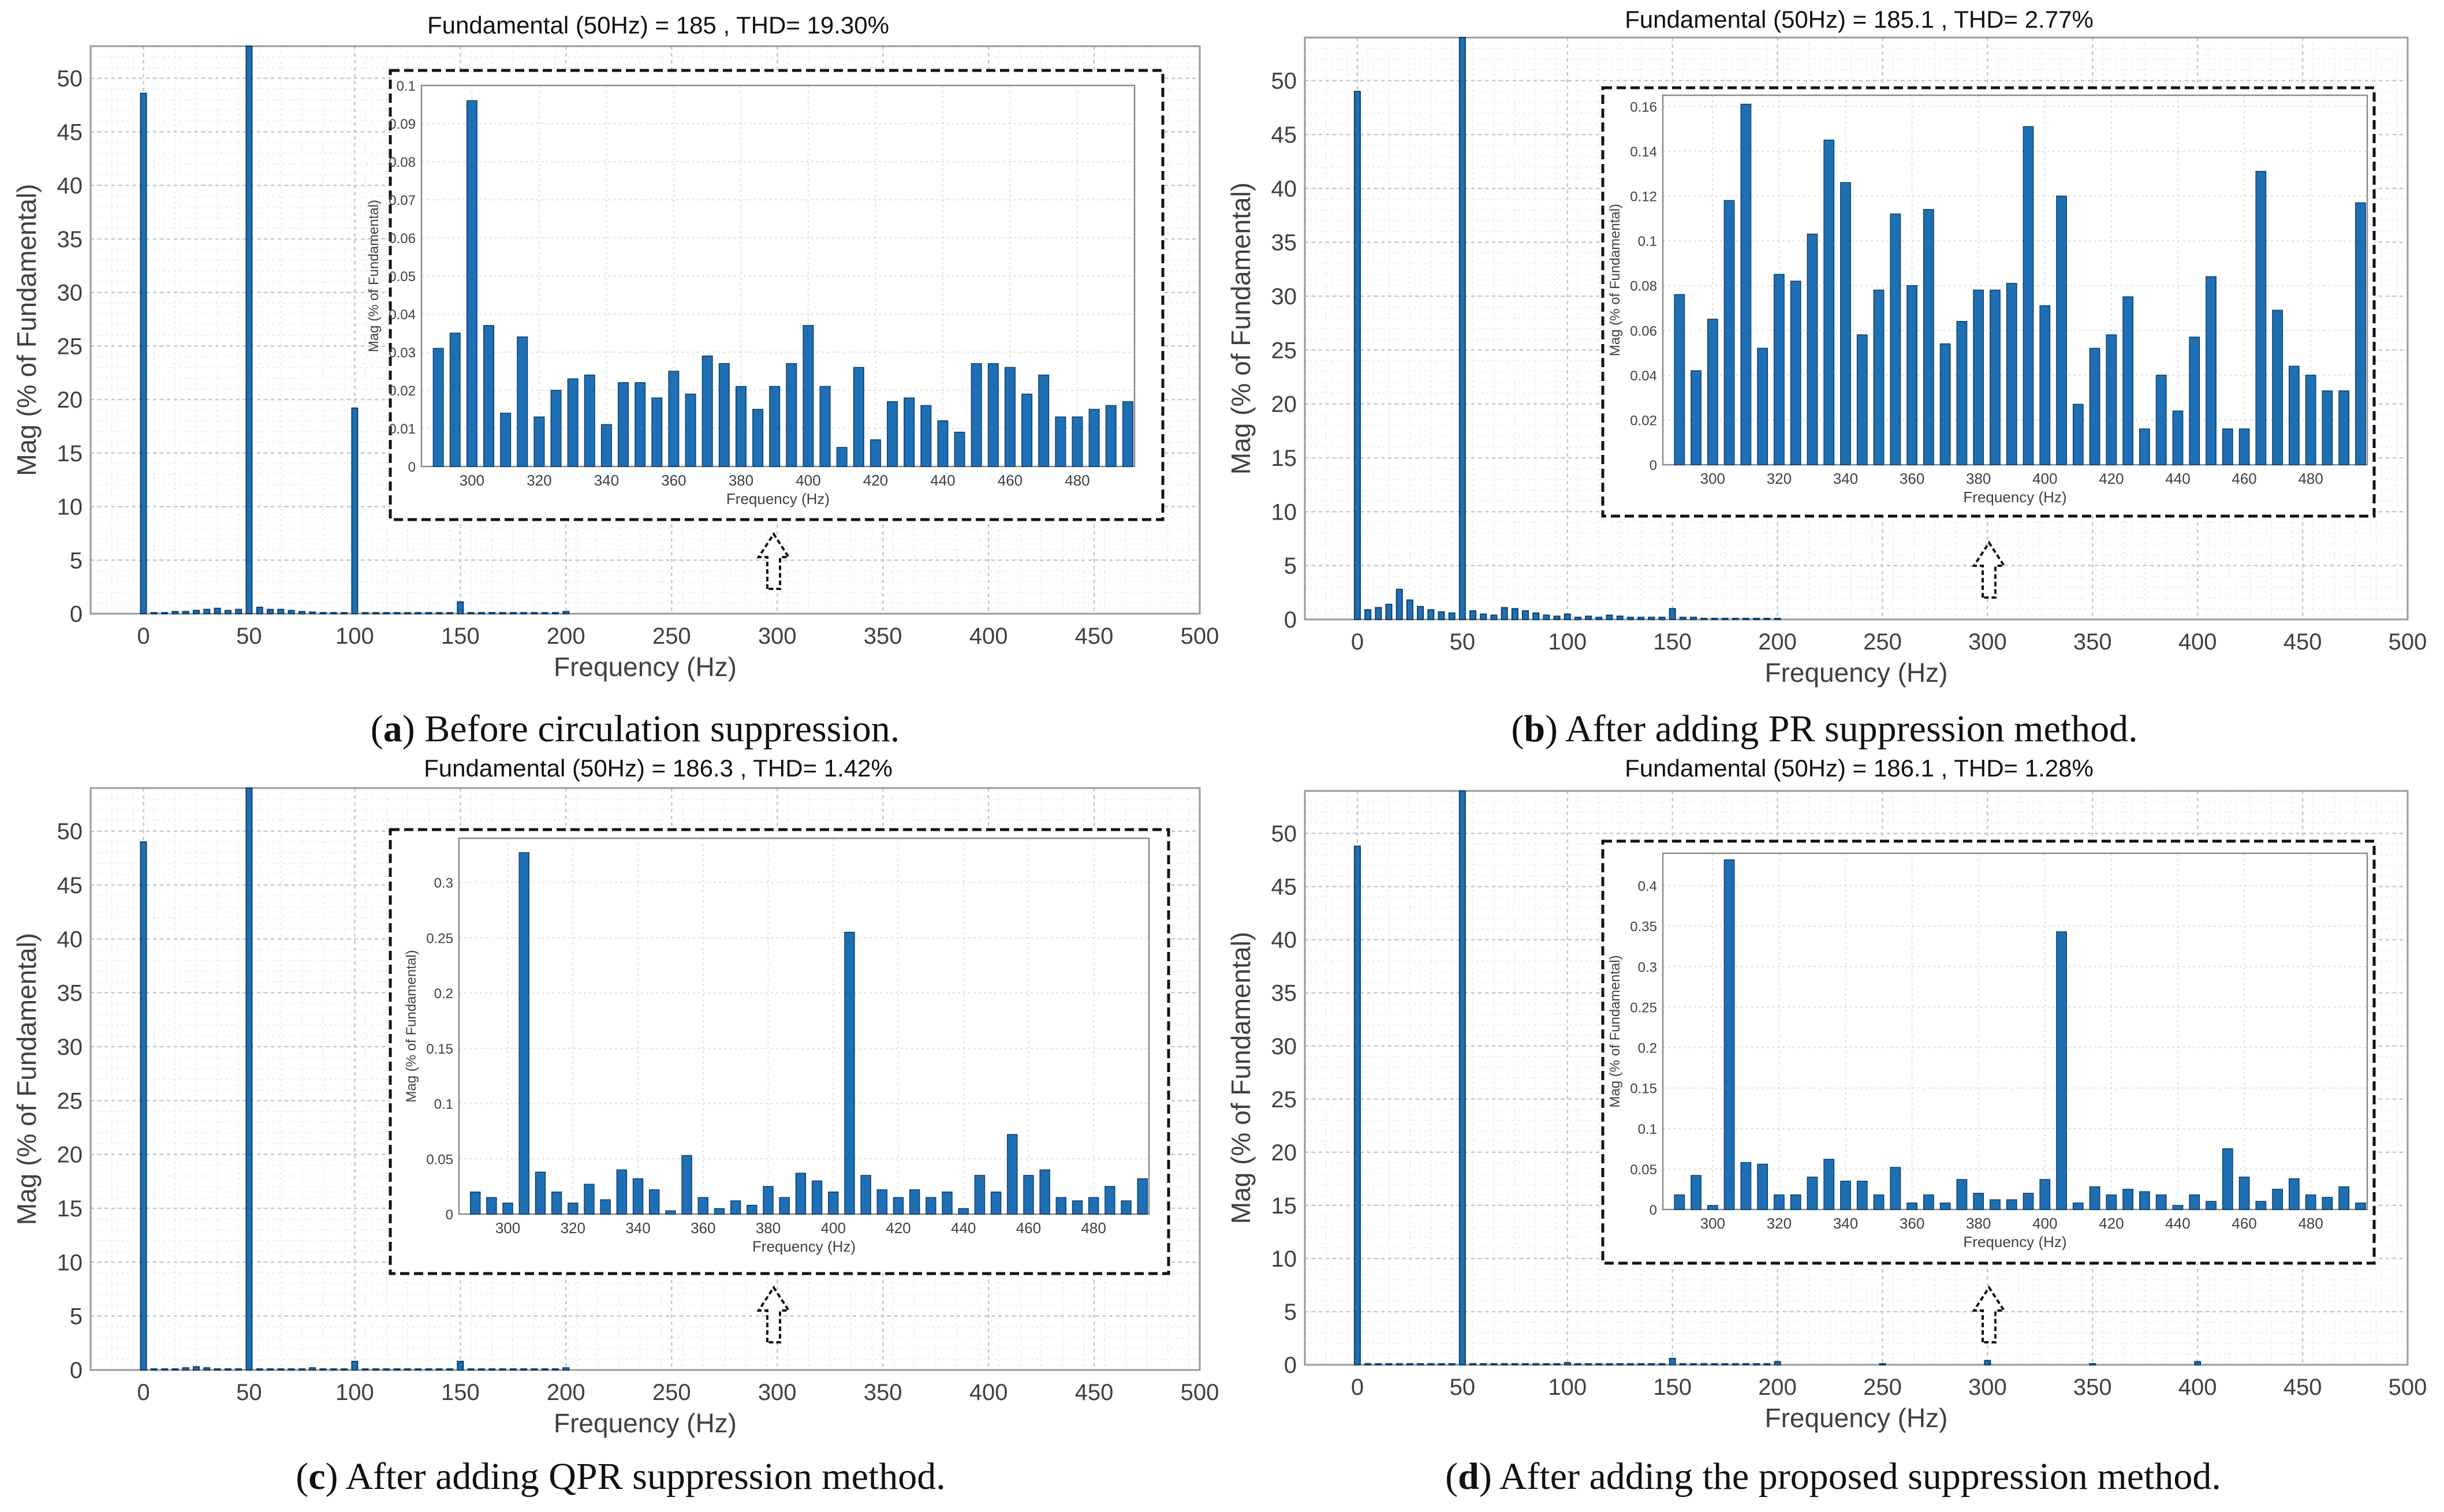 The width and height of the screenshot is (2444, 1512). I want to click on inset-y-axis-label: Mag (% of Fundamental), so click(1615, 1031).